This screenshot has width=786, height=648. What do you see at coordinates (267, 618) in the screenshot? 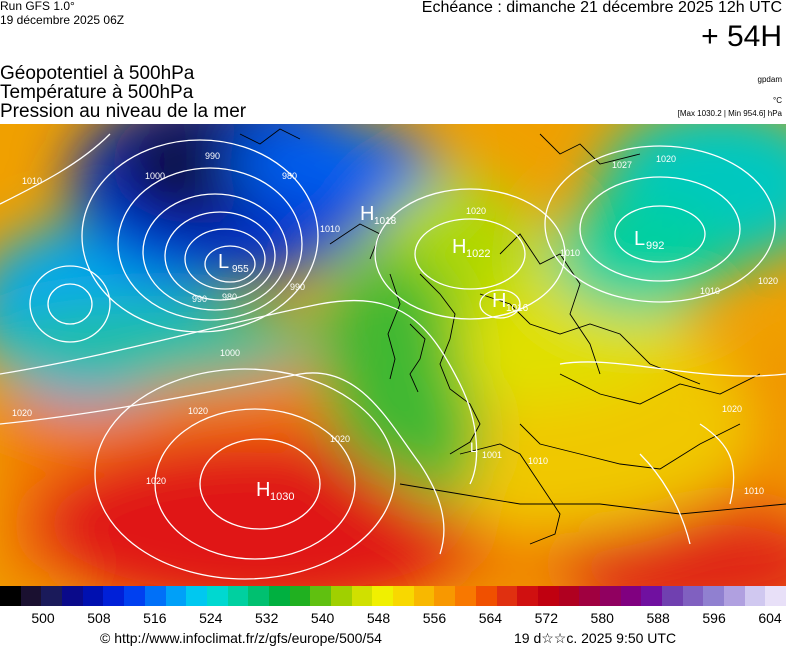
I see `color-scale-tick: 532` at bounding box center [267, 618].